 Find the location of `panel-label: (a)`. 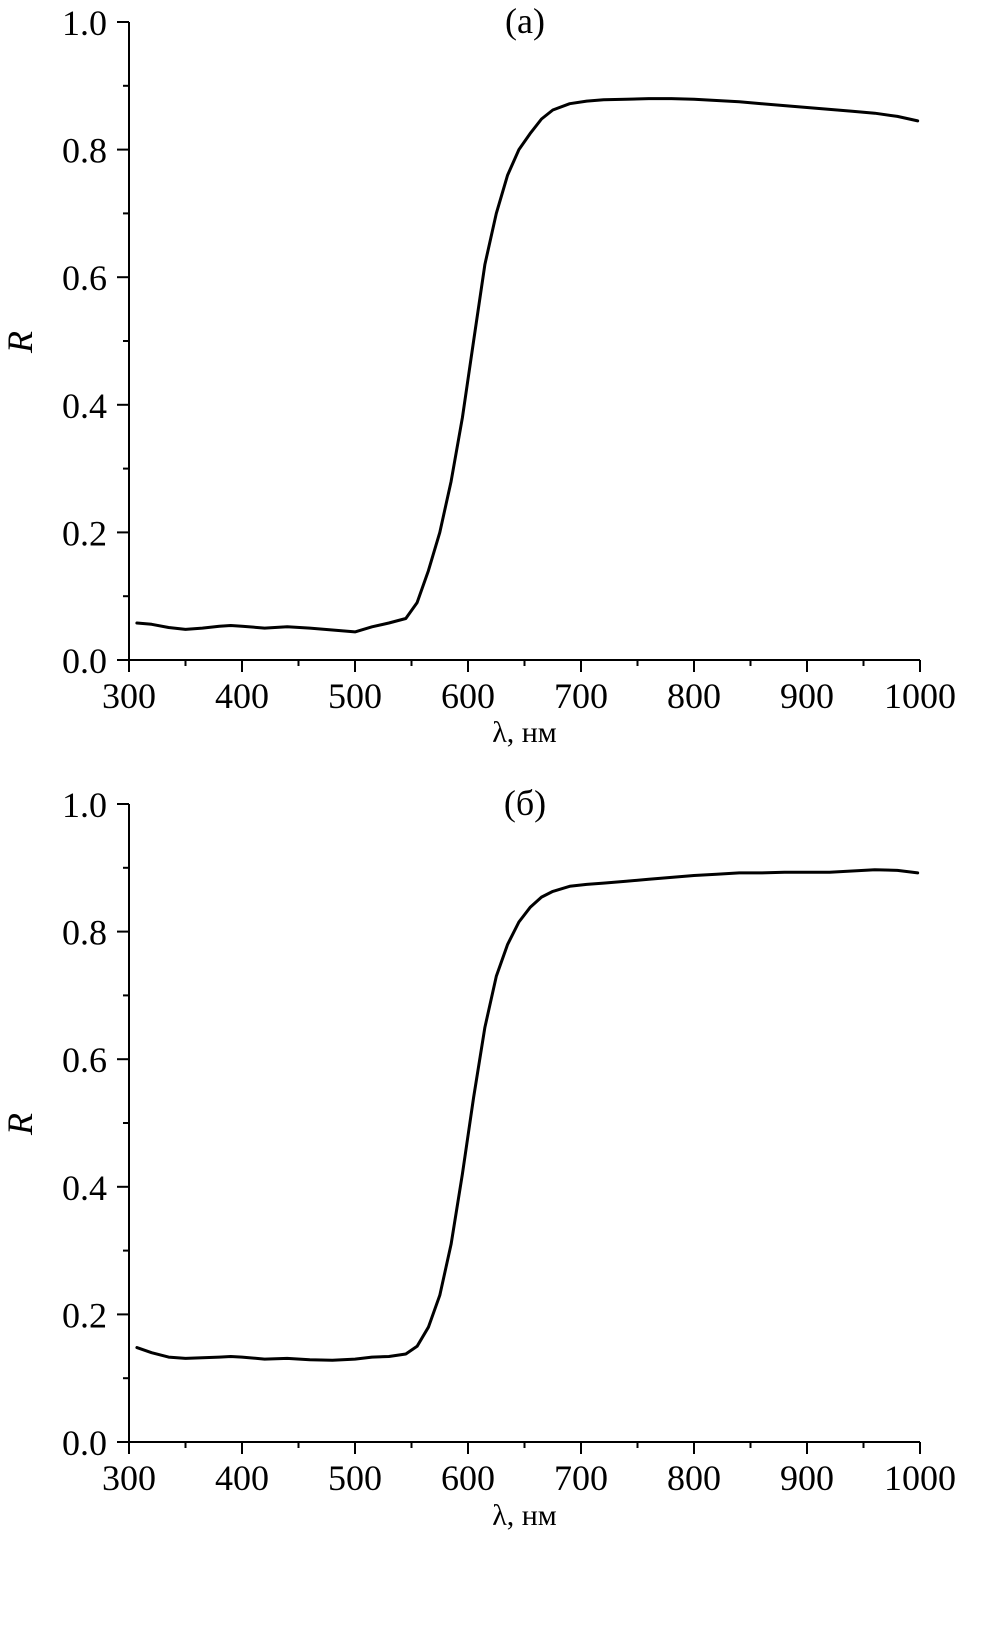

panel-label: (a) is located at coordinates (525, 21).